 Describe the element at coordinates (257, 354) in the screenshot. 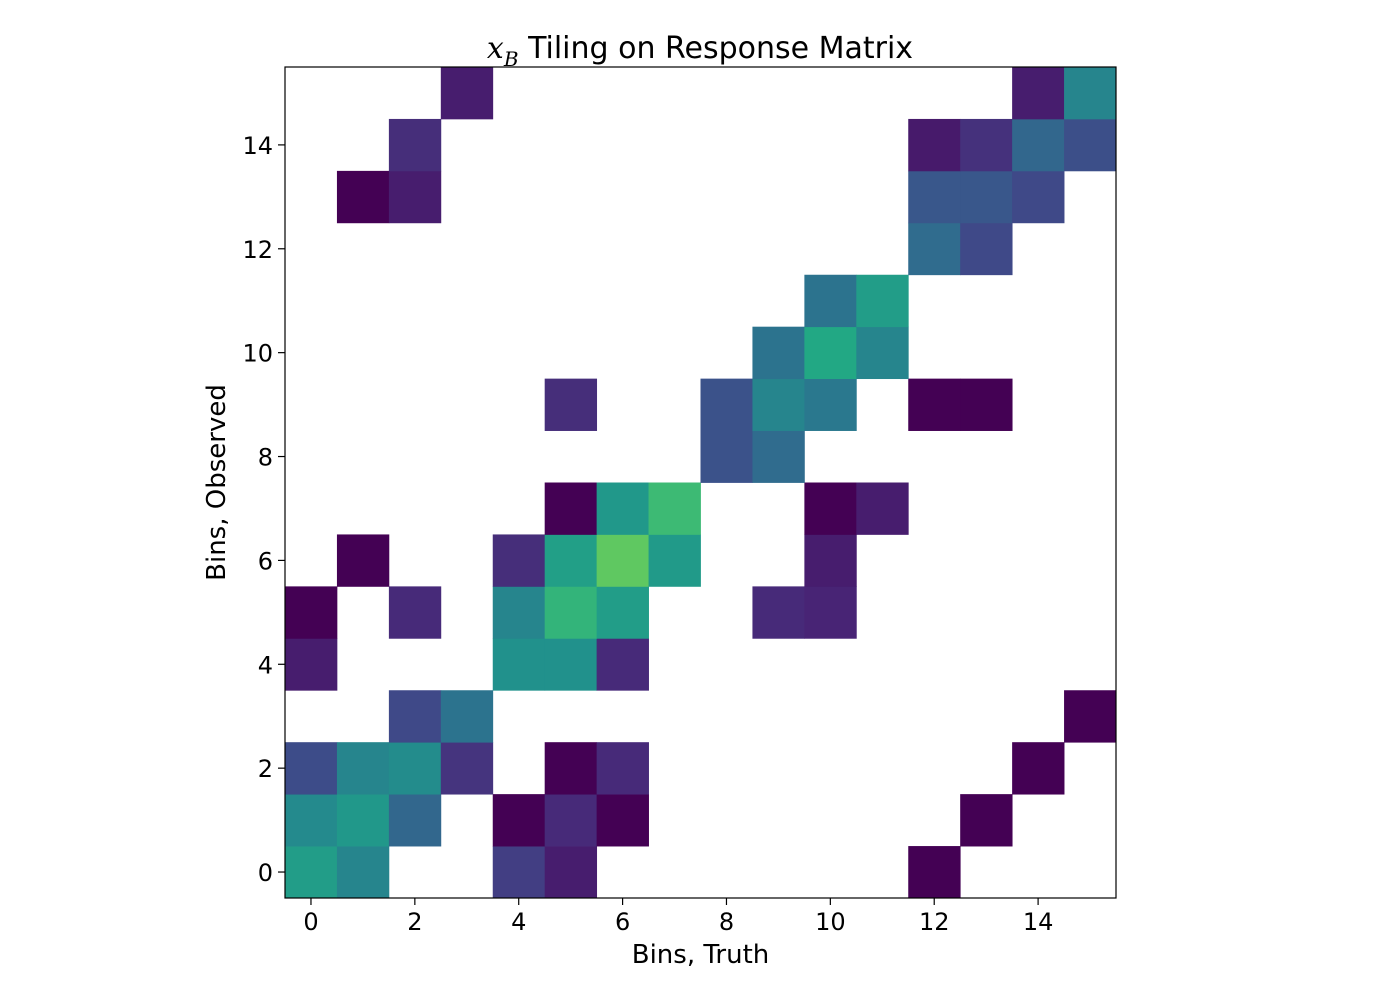

I see `y-tick-label: 10` at that location.